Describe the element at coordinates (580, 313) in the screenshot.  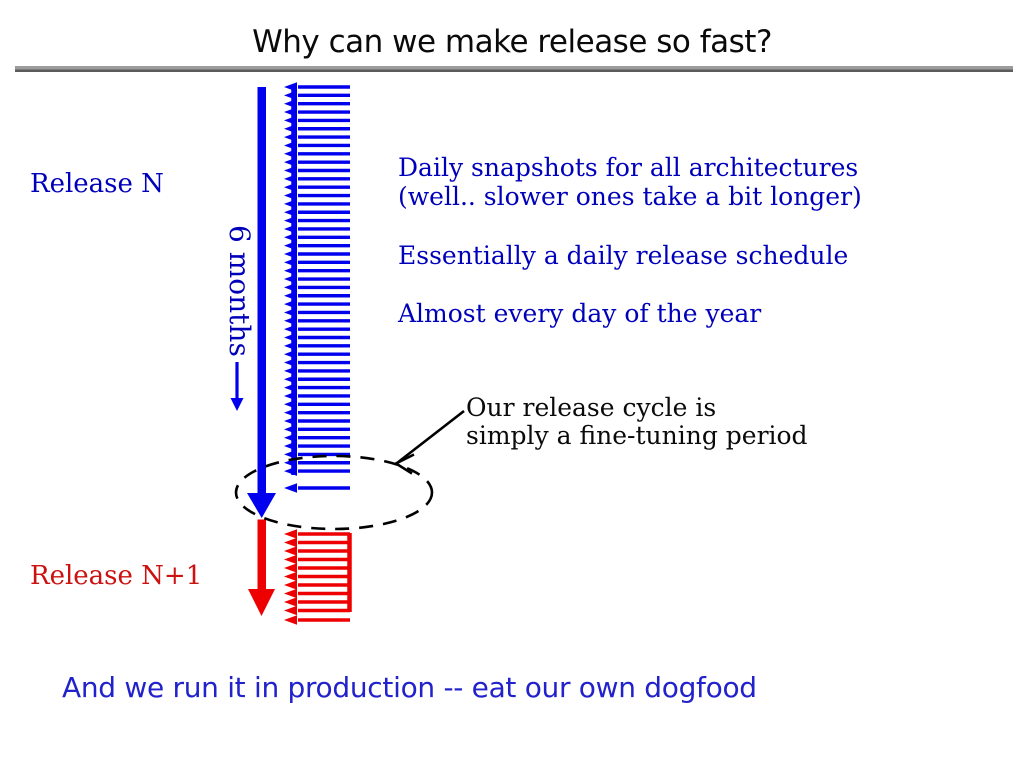
I see `note-almost-every-day: Almost every day of the year` at that location.